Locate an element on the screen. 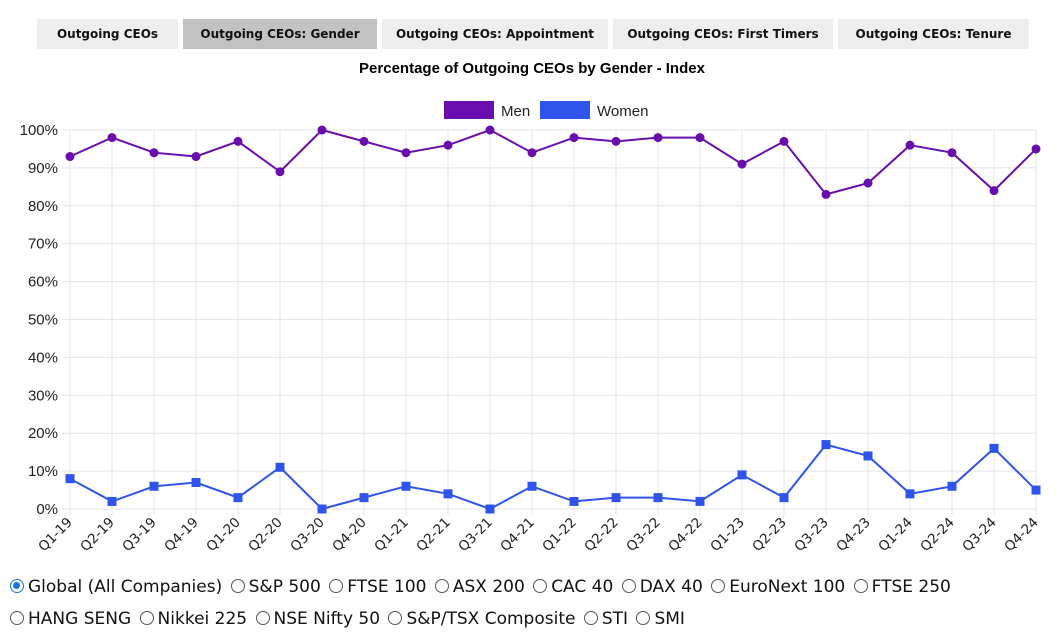 This screenshot has height=635, width=1056. region-option: HANG SENG is located at coordinates (70, 619).